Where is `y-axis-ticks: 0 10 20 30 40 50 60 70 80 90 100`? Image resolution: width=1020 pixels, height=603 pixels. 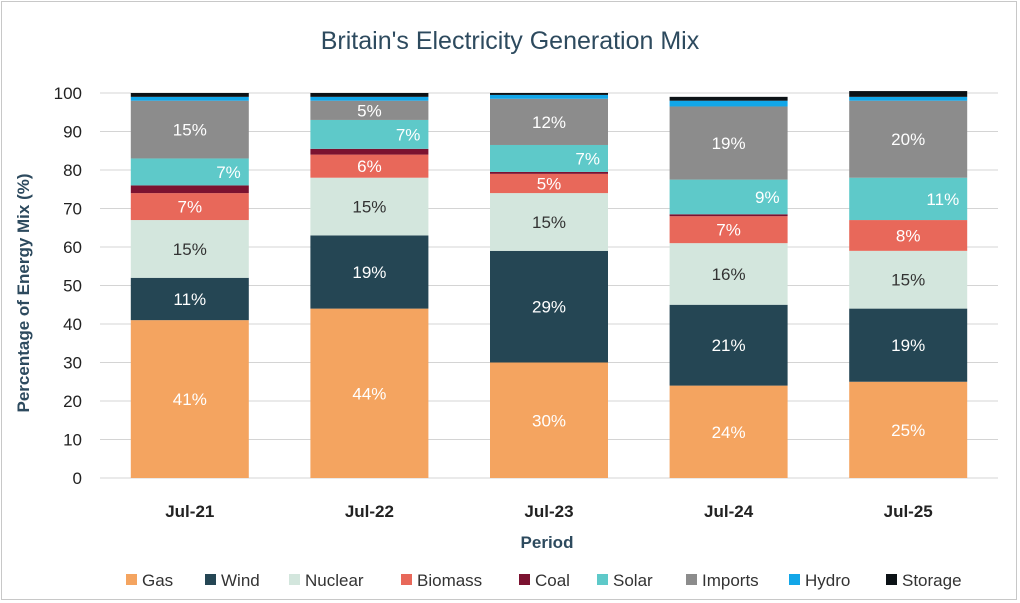
y-axis-ticks: 0 10 20 30 40 50 60 70 80 90 100 is located at coordinates (68, 286).